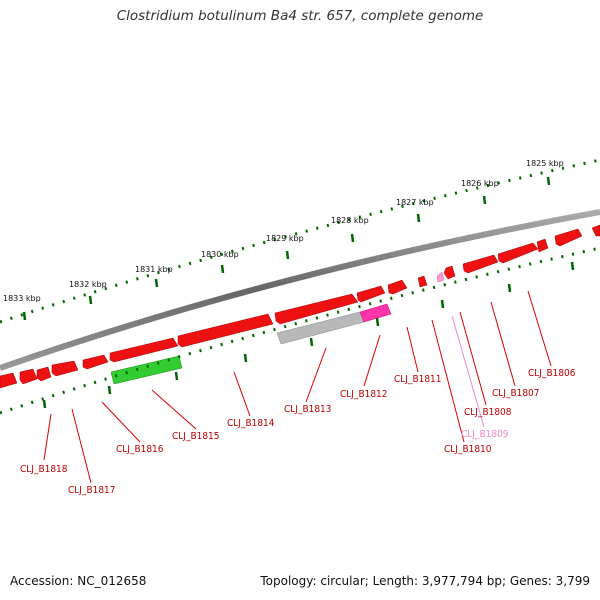  Describe the element at coordinates (468, 449) in the screenshot. I see `gene-label-clj-b1810: CLJ_B1810` at that location.